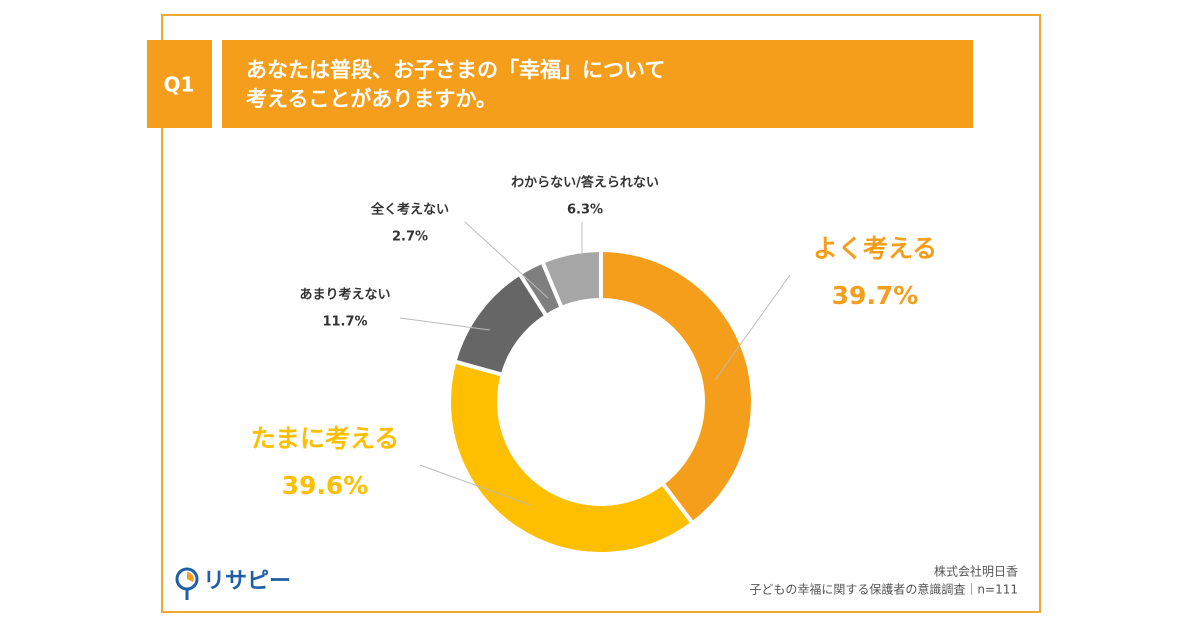 The height and width of the screenshot is (634, 1200). Describe the element at coordinates (371, 99) in the screenshot. I see `question-line: 考えることがありますか。` at that location.